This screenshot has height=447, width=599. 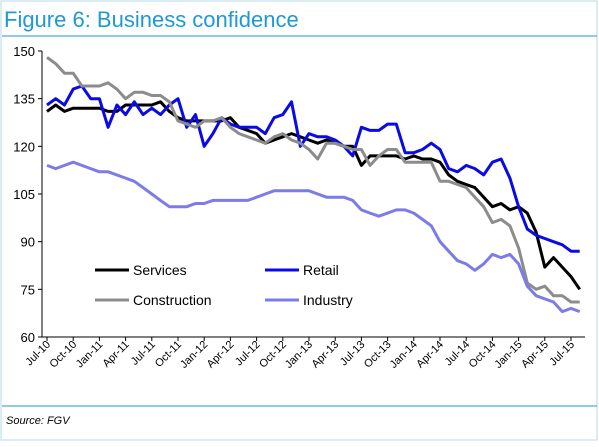 What do you see at coordinates (221, 355) in the screenshot?
I see `x-tick-label: Apr-12` at bounding box center [221, 355].